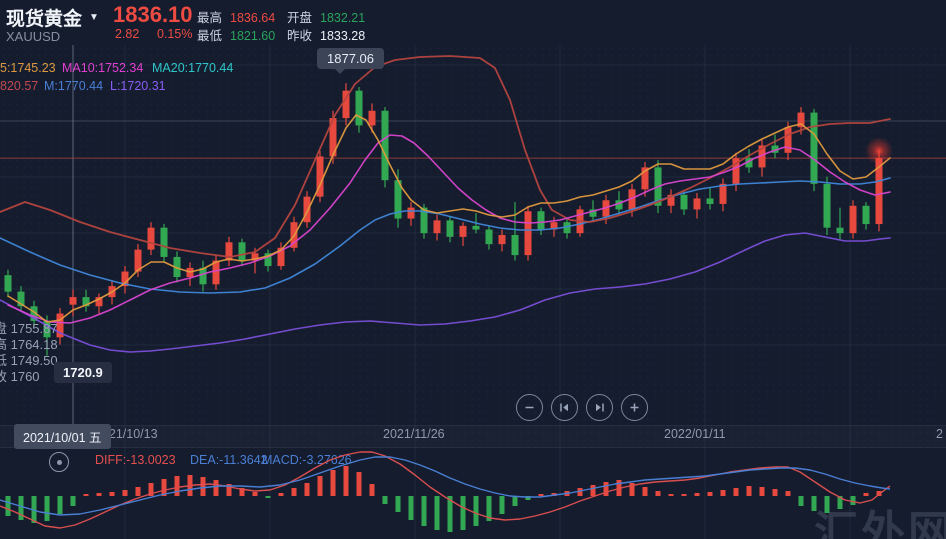  What do you see at coordinates (29, 360) in the screenshot?
I see `hover-low-label: 低 1749.50` at bounding box center [29, 360].